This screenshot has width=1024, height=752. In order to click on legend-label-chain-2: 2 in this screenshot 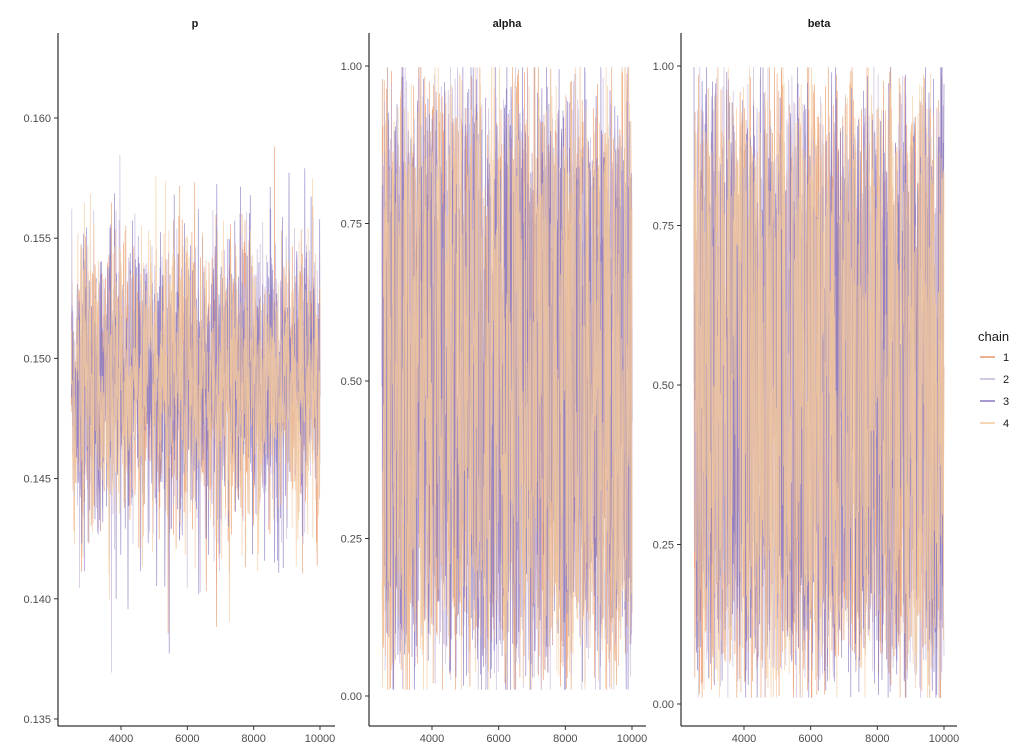, I will do `click(1006, 380)`.